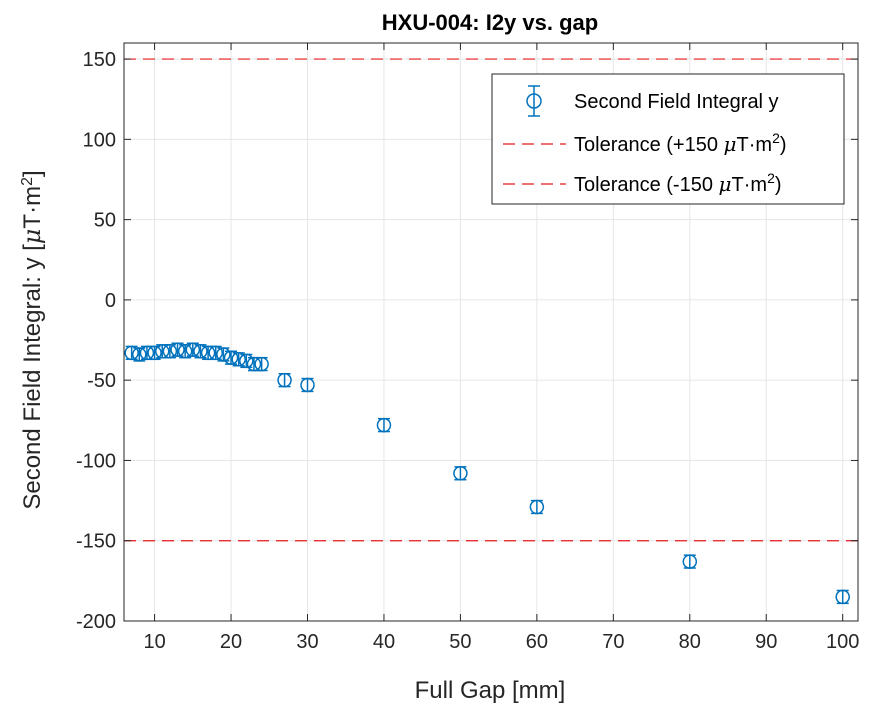 The height and width of the screenshot is (711, 872). Describe the element at coordinates (384, 642) in the screenshot. I see `x-tick-label: 40` at that location.